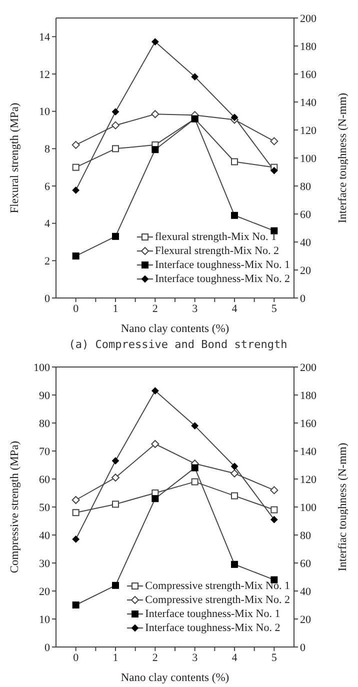  I want to click on y-tick-label: 14, so click(44, 38).